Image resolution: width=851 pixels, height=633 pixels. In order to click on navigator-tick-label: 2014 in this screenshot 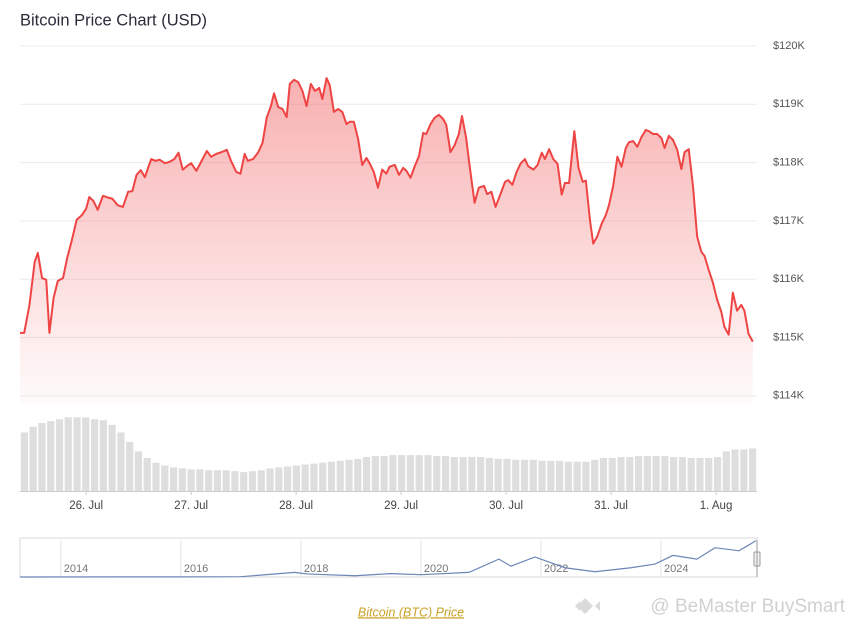, I will do `click(76, 569)`.